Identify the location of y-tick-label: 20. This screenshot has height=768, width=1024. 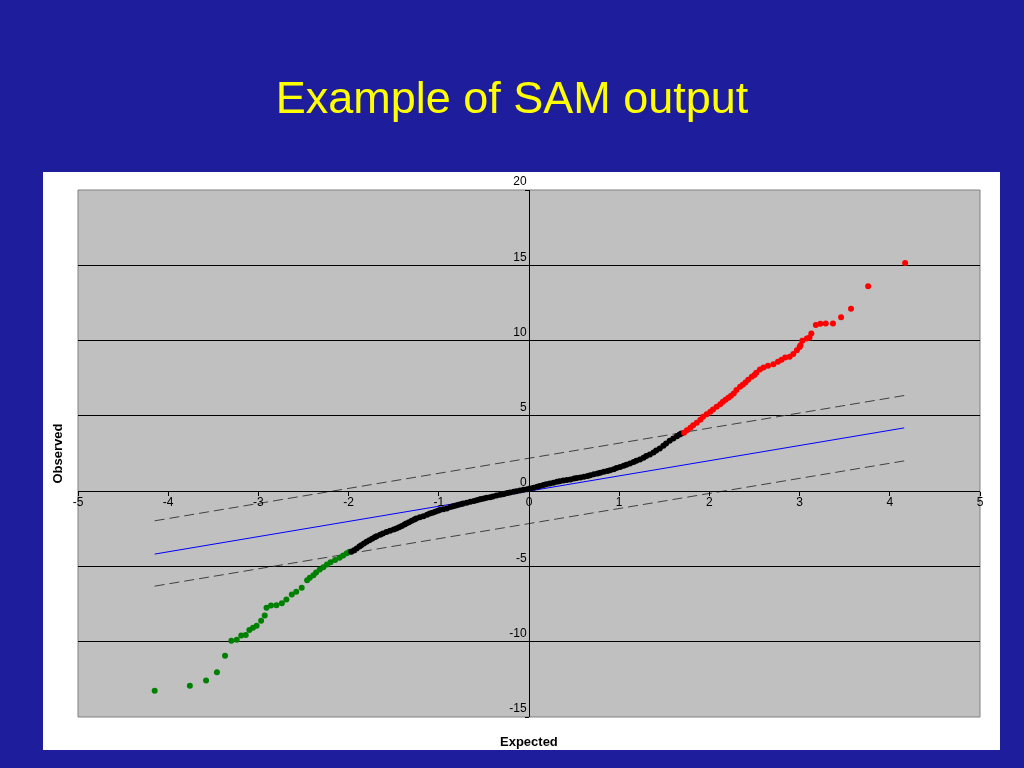
(520, 181).